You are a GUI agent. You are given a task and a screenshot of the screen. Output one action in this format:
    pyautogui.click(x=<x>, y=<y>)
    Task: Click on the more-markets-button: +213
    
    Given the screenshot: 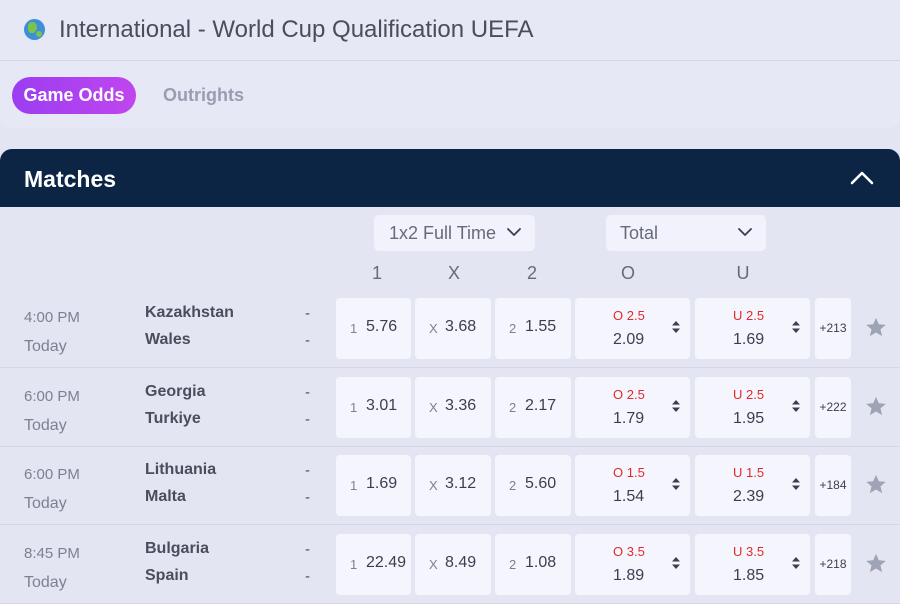 What is the action you would take?
    pyautogui.click(x=833, y=328)
    